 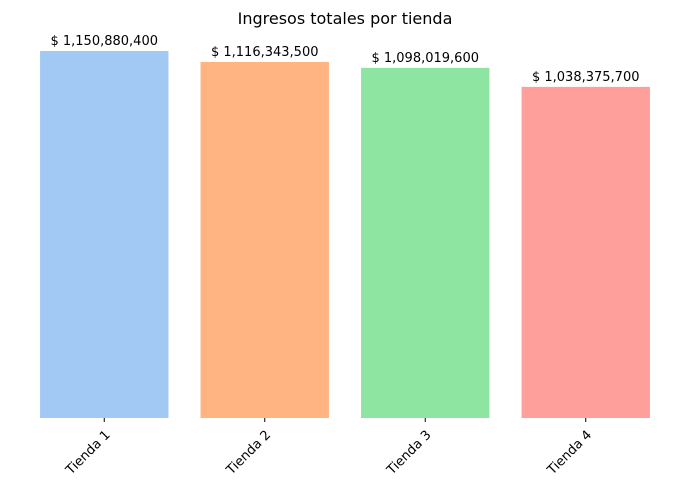 I want to click on x-tick-label-4: Tienda 4, so click(x=569, y=453).